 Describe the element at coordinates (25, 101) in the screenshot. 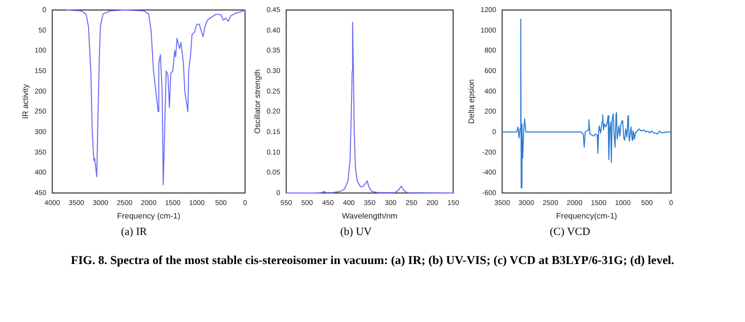

I see `y-axis-title: IR activity` at that location.